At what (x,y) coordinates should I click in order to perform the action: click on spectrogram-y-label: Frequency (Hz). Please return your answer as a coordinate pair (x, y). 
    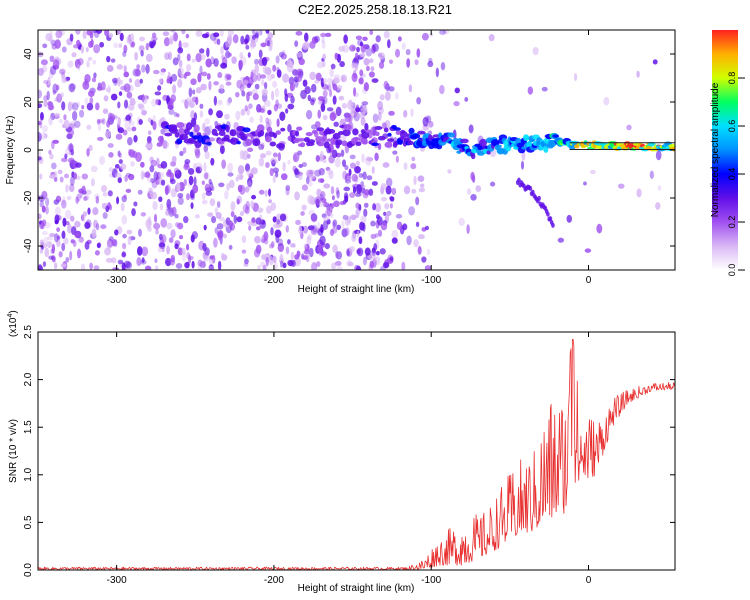
    Looking at the image, I should click on (10, 150).